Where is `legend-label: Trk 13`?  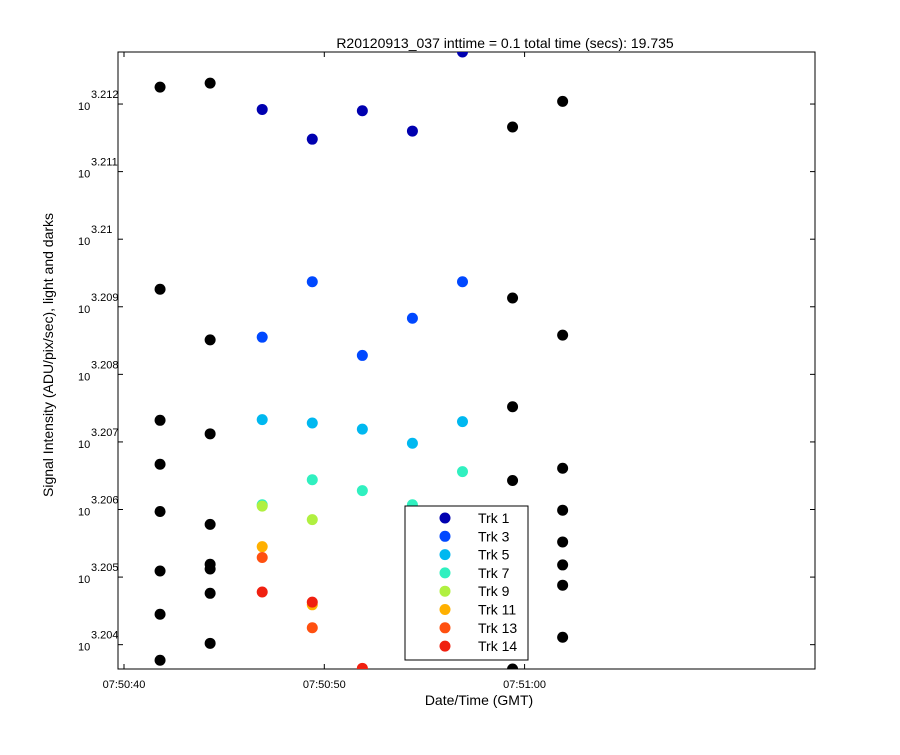 legend-label: Trk 13 is located at coordinates (497, 628).